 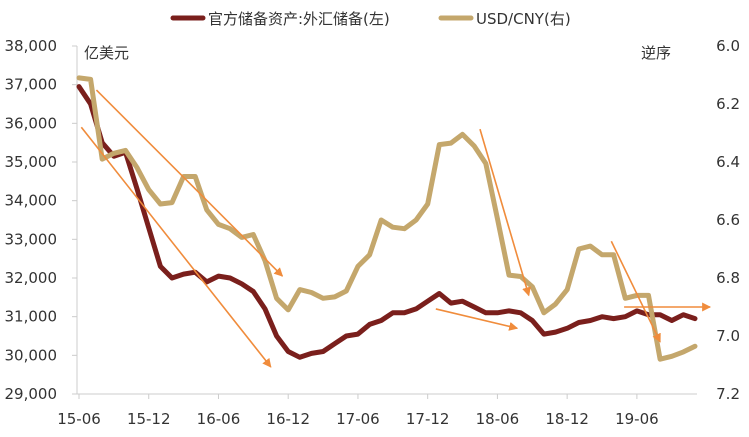 What do you see at coordinates (31, 123) in the screenshot?
I see `left-tick-label: 36,000` at bounding box center [31, 123].